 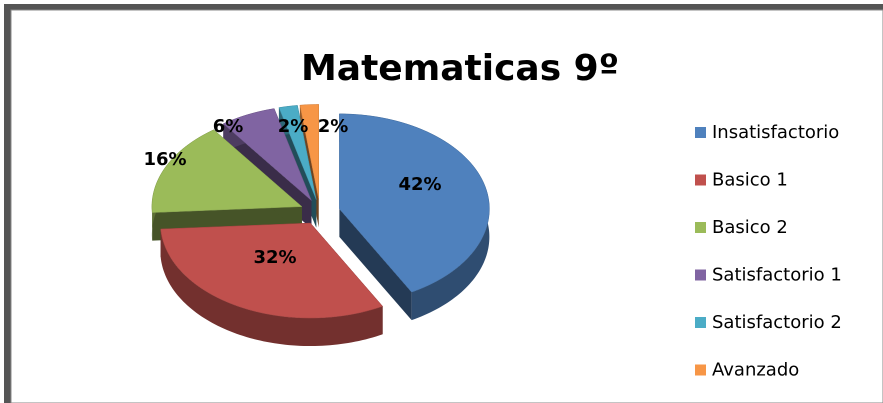 What do you see at coordinates (460, 68) in the screenshot?
I see `chart-title: Matematicas 9º` at bounding box center [460, 68].